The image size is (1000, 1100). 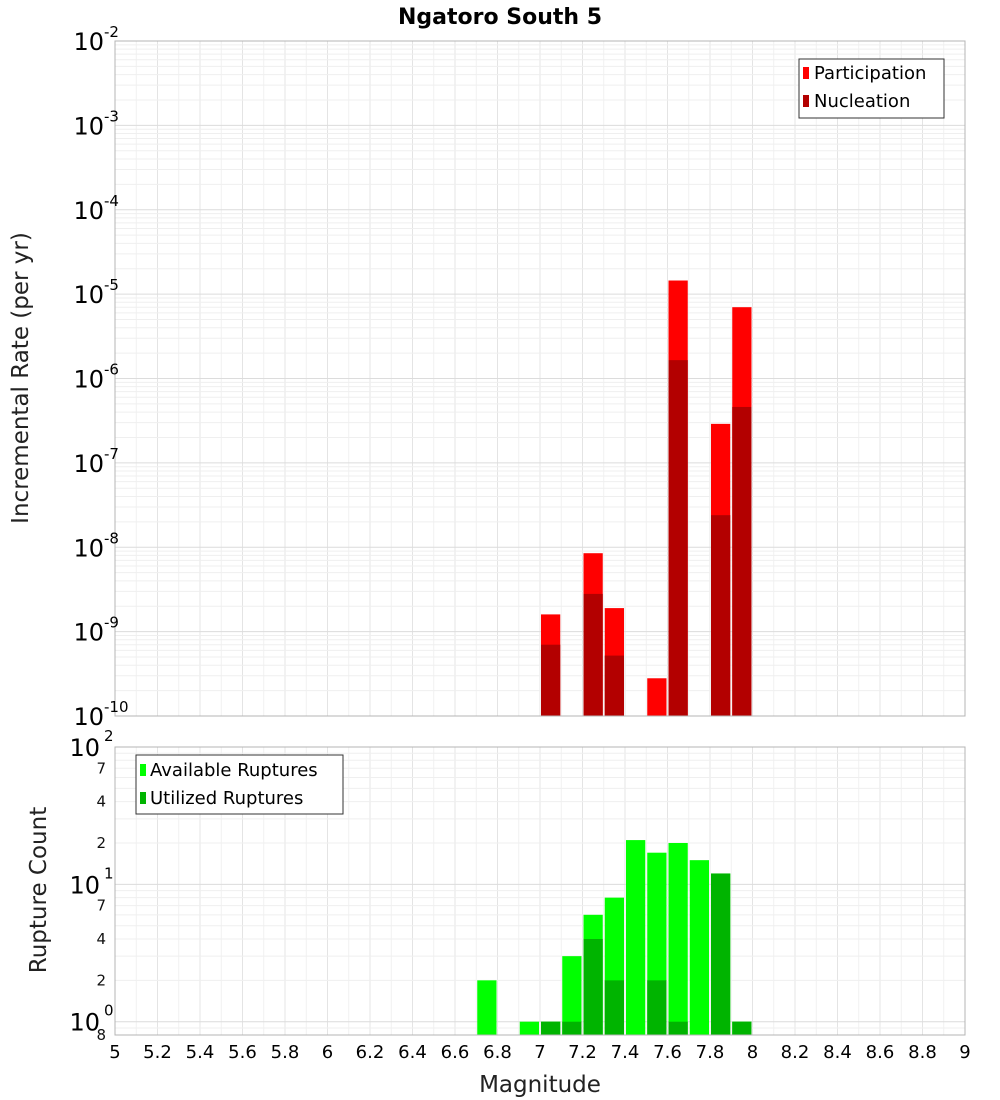 What do you see at coordinates (540, 1085) in the screenshot?
I see `x-axis-title: Magnitude` at bounding box center [540, 1085].